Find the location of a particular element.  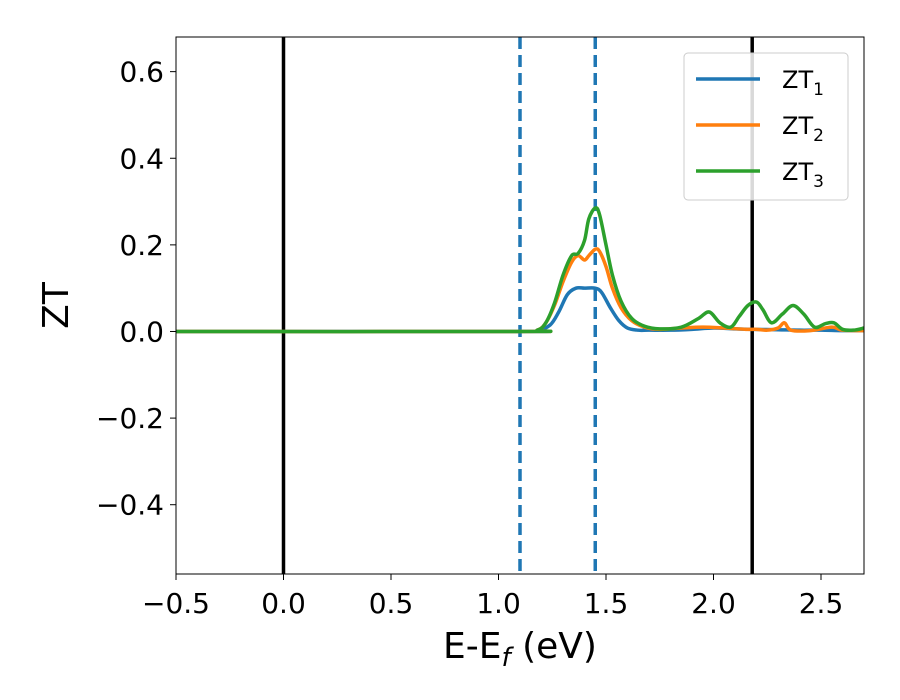

x-axis-label-main: E-E is located at coordinates (472, 646).